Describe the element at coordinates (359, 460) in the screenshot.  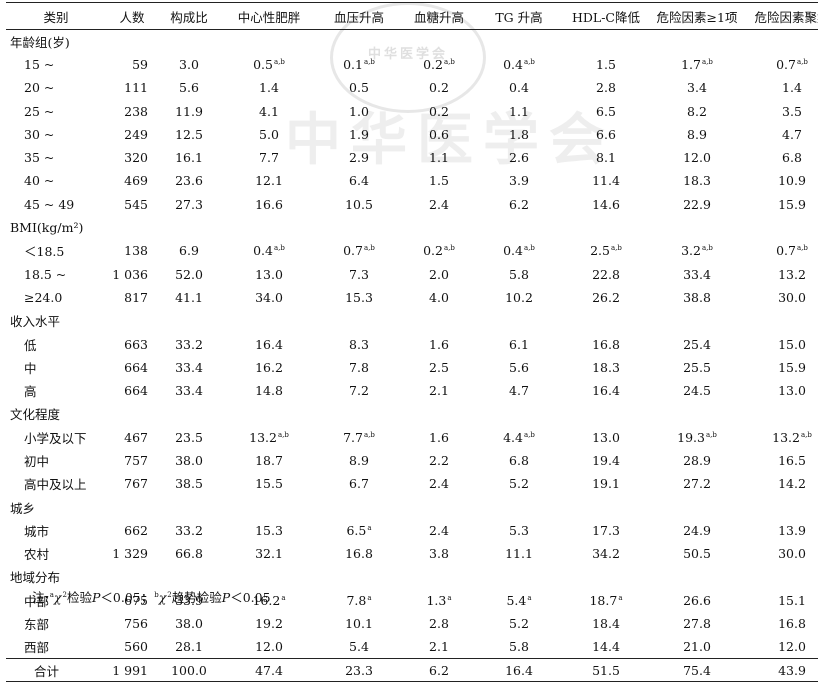
I see `cell-value: 8.9` at that location.